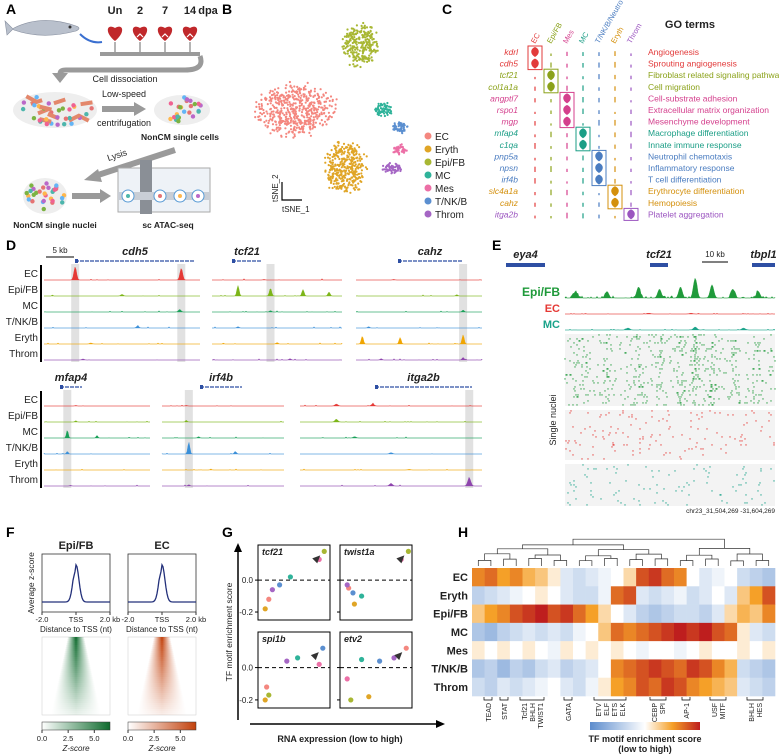 The image size is (779, 754). I want to click on row-label: MC, so click(459, 633).